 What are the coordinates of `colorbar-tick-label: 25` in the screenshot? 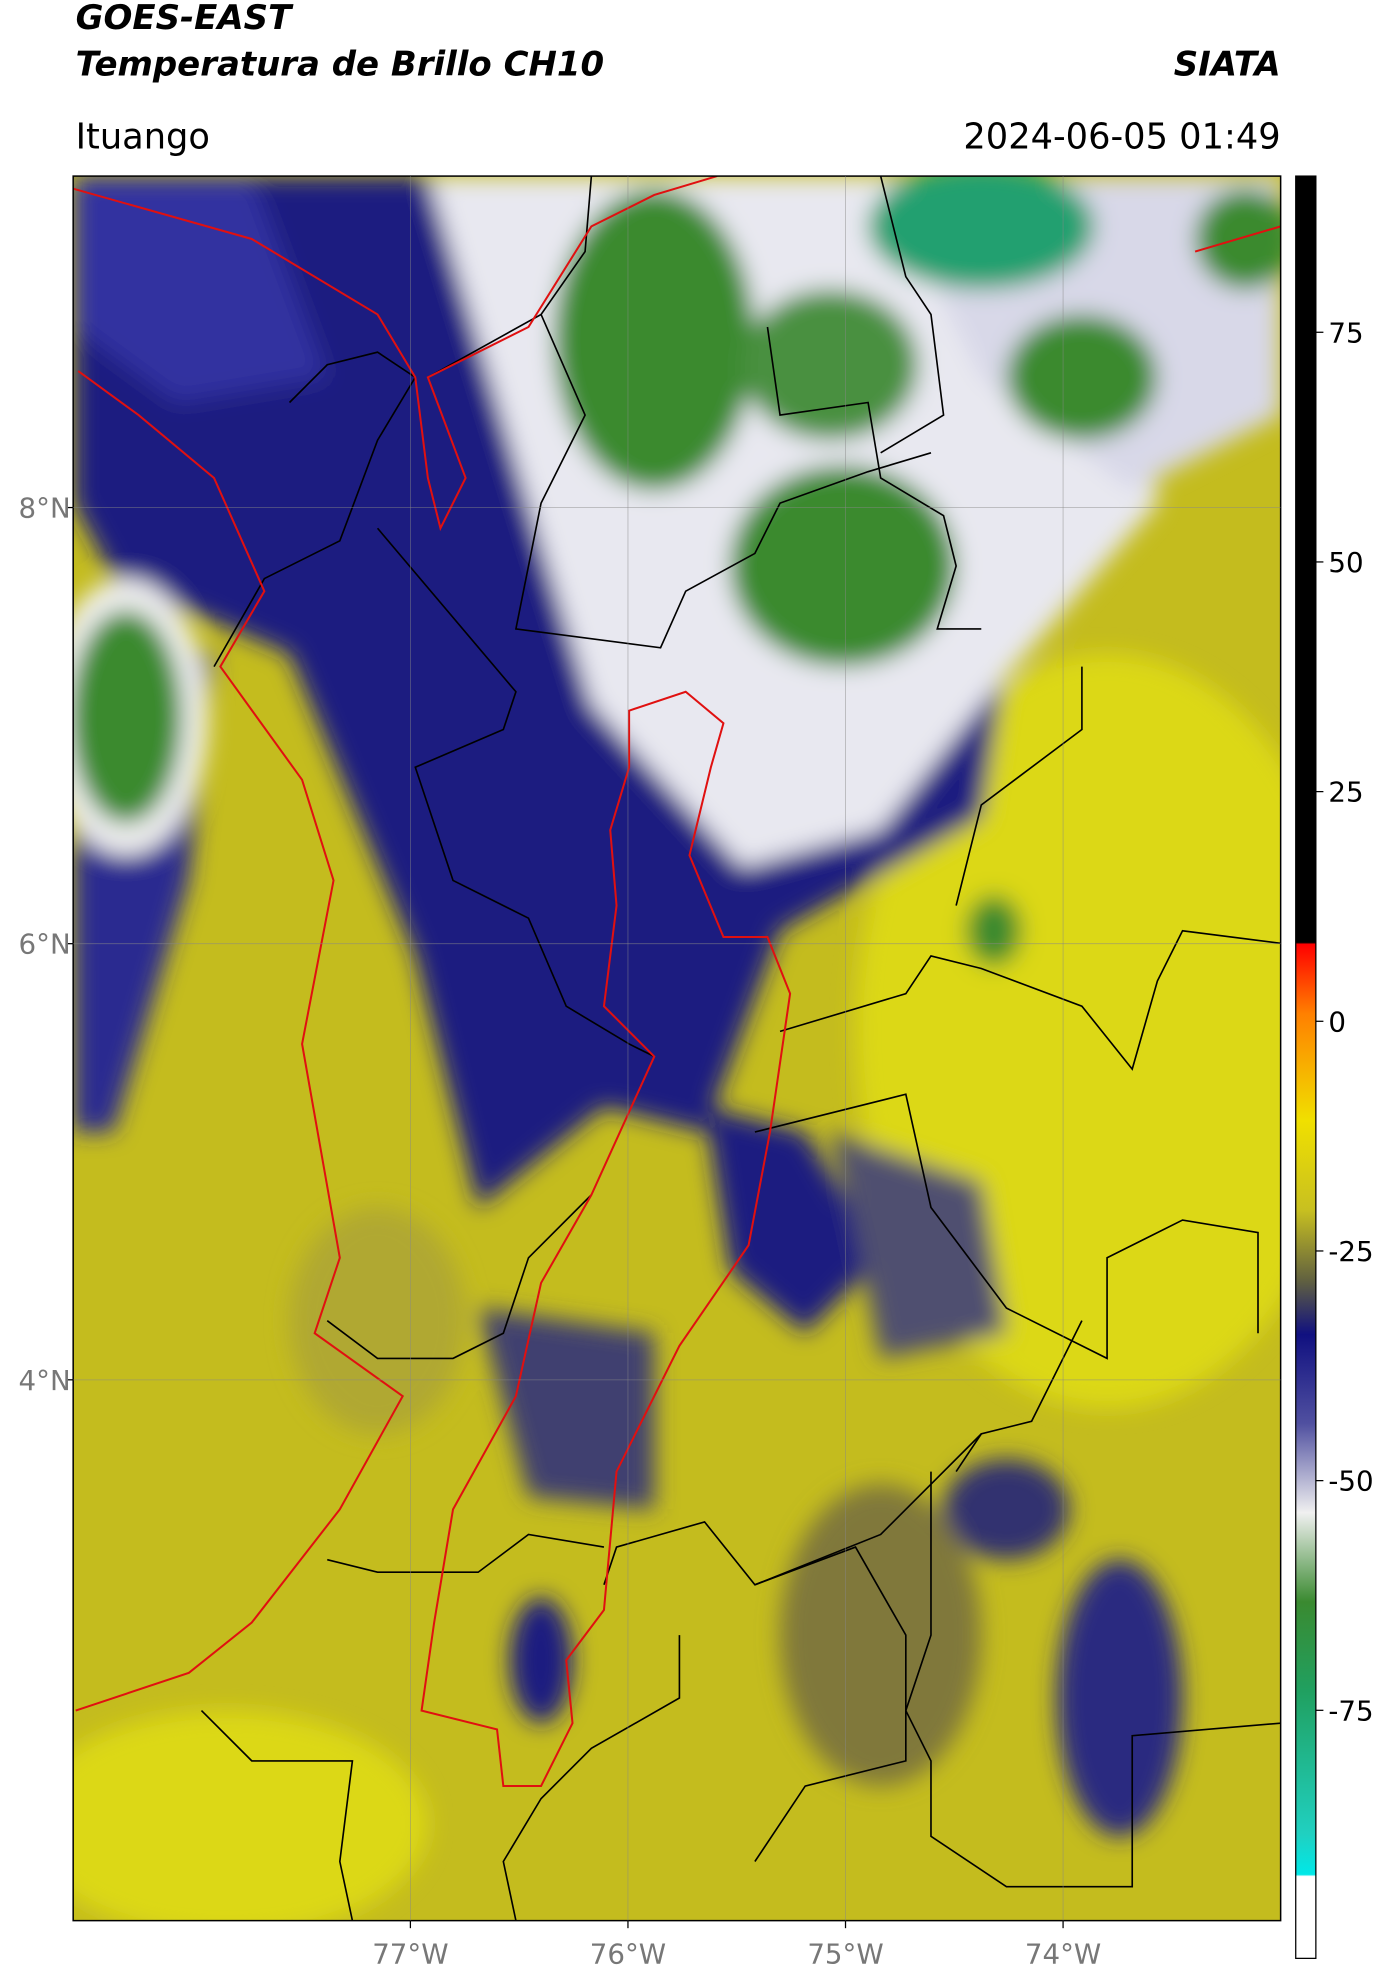 It's located at (1345, 792).